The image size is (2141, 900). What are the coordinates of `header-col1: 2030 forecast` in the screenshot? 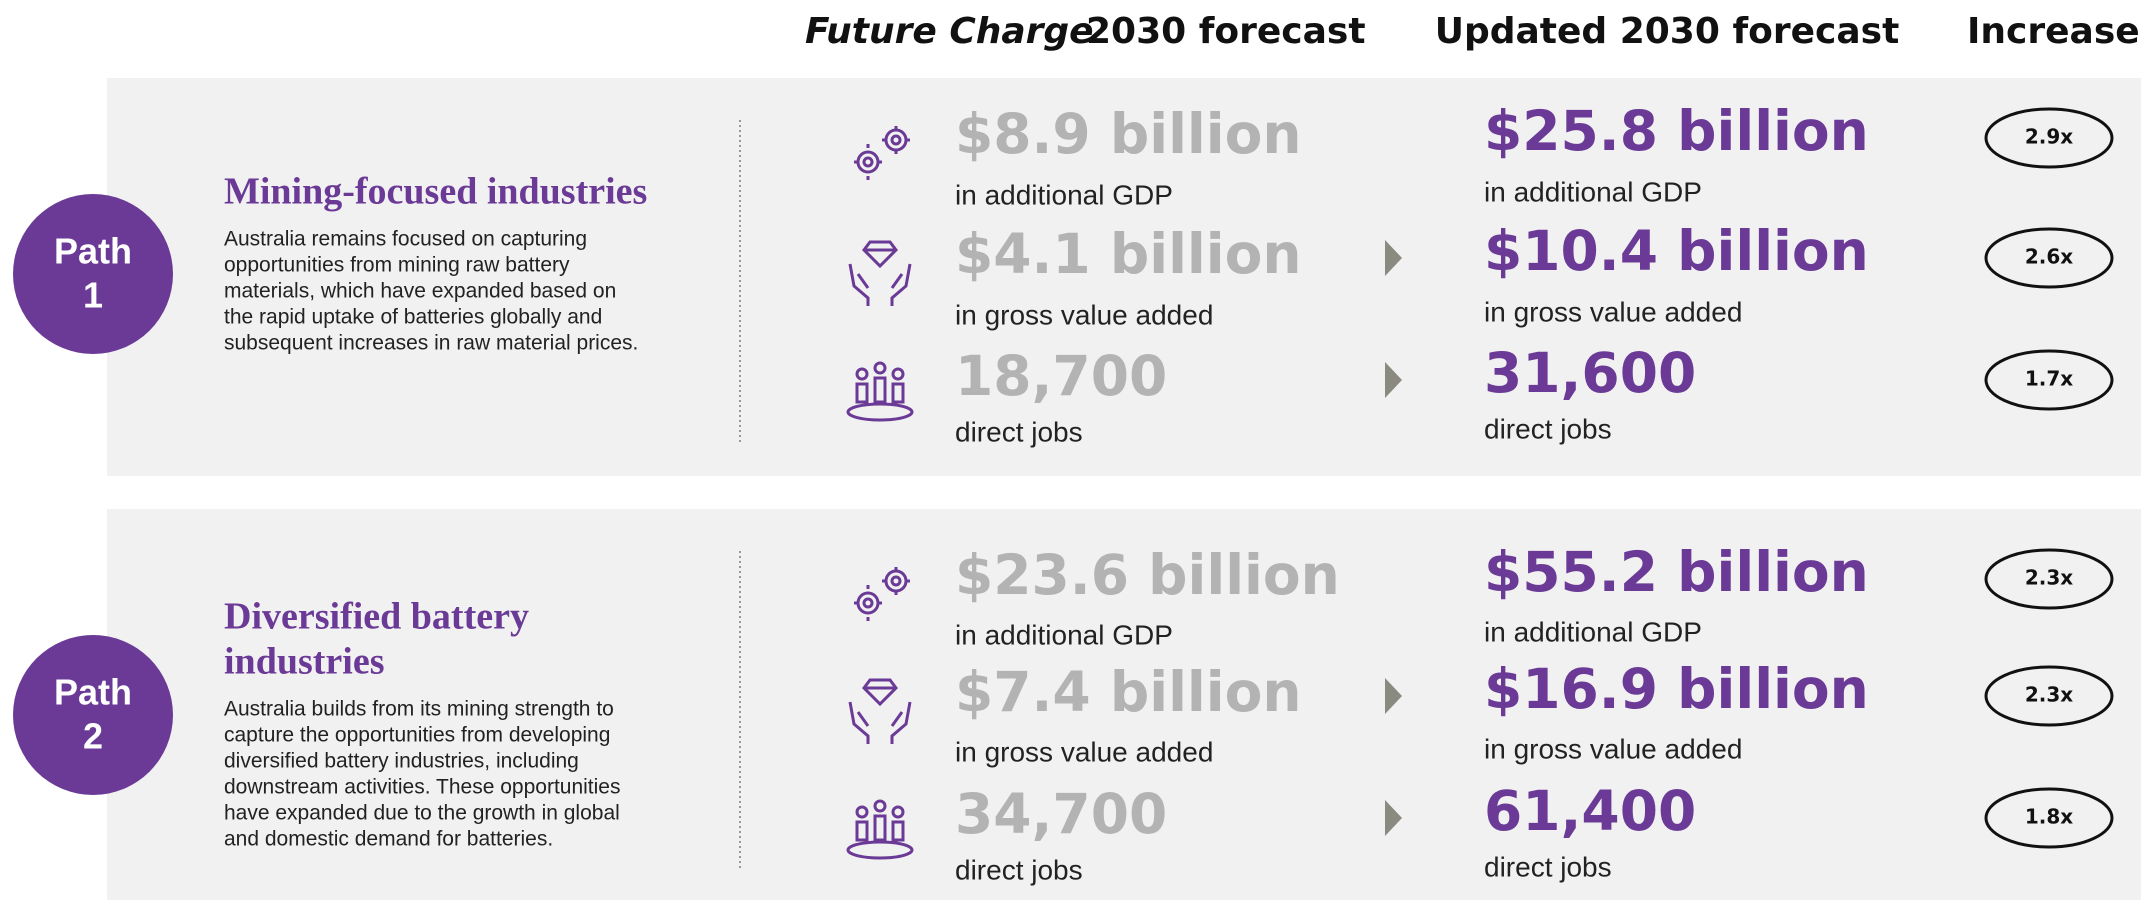 It's located at (1226, 31).